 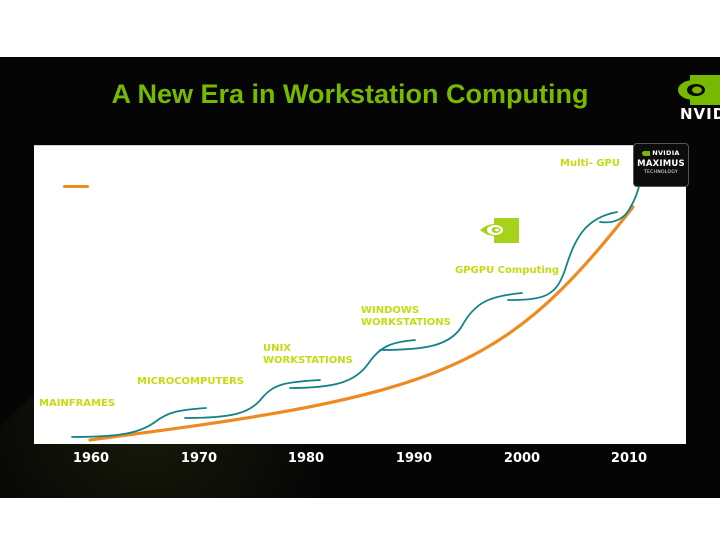 I want to click on slide-title: A New Era in Workstation Computing, so click(x=360, y=94).